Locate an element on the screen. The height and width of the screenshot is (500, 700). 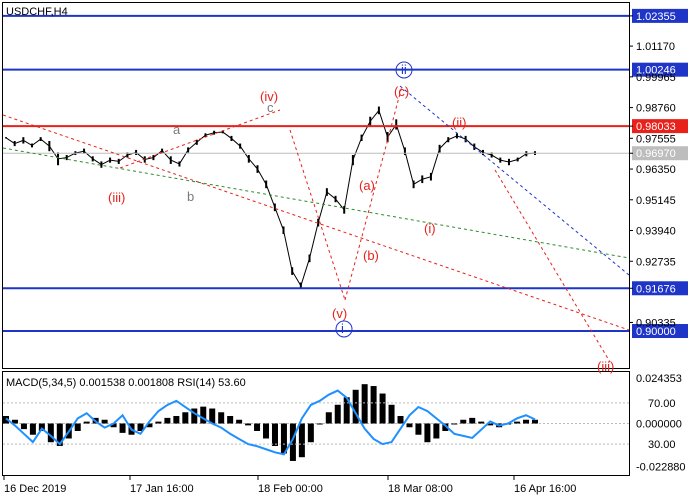
y-tick-label: 0.92735 is located at coordinates (656, 262).